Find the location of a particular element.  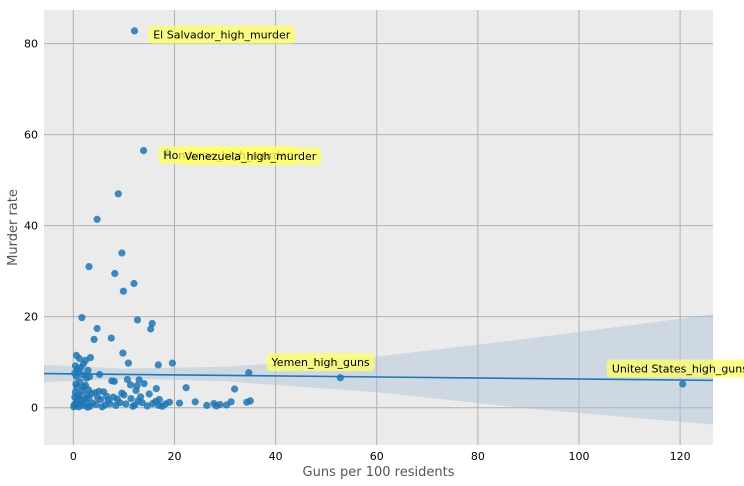

annotation-label: Yemen_high_guns is located at coordinates (320, 362).